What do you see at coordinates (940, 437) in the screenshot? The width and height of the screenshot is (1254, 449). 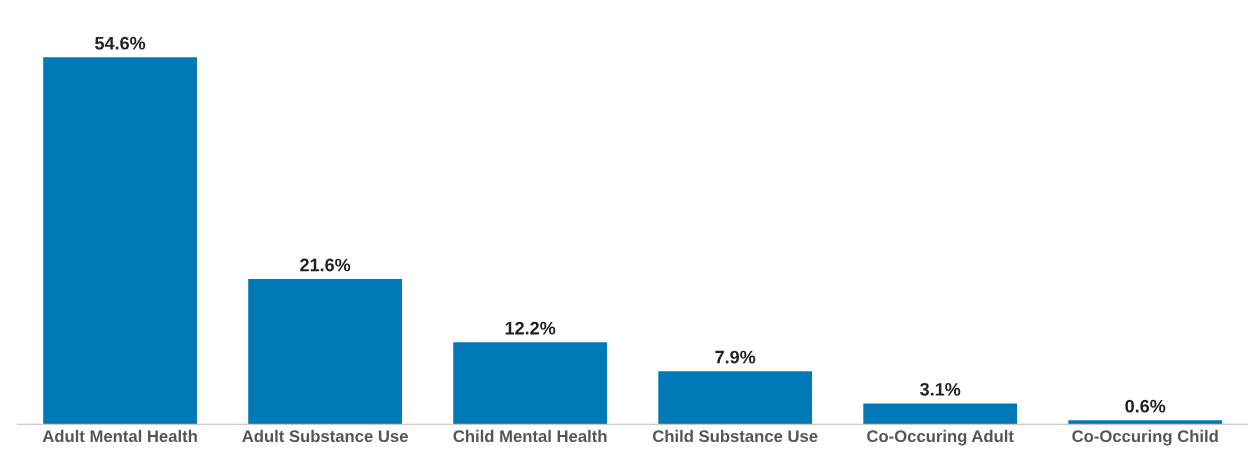 I see `x-tick-label: Co-Occuring Adult` at bounding box center [940, 437].